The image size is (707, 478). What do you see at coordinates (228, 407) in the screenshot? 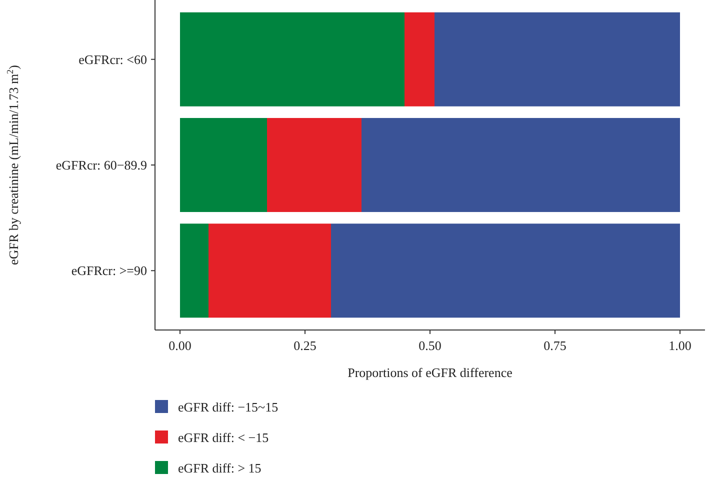
I see `legend-label: eGFR diff: −15~15` at bounding box center [228, 407].